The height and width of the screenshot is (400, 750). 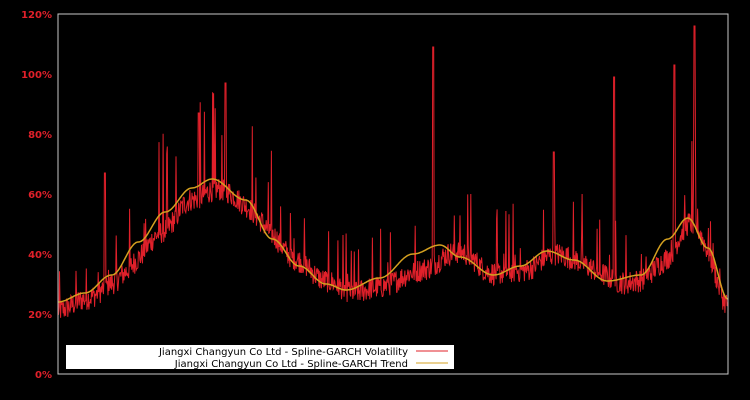 I want to click on y-tick-label: 100%, so click(x=36, y=75).